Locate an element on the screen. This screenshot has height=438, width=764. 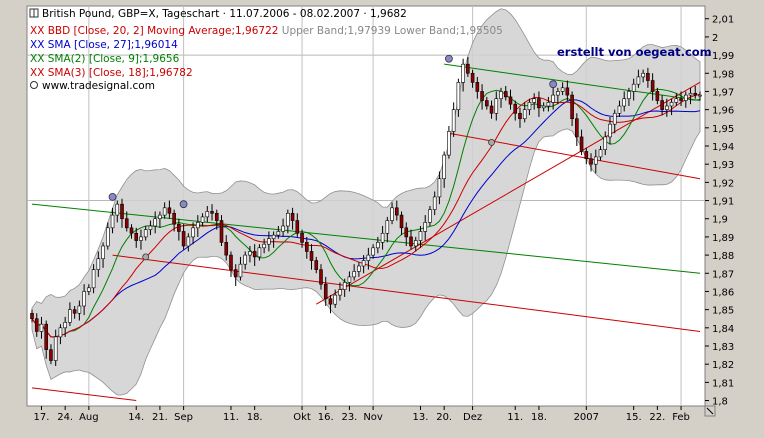
x-tick-label: Dez is located at coordinates (472, 417).